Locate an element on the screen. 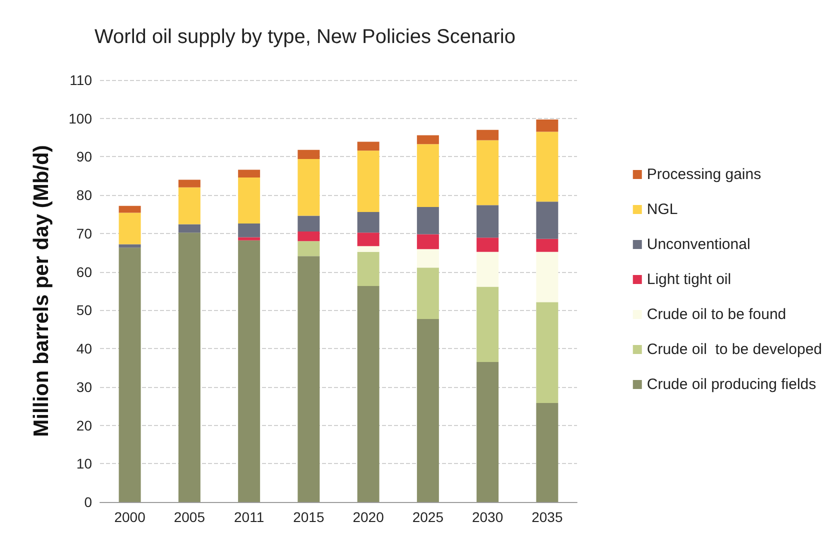 The width and height of the screenshot is (837, 559). x-tick-label: 2030 is located at coordinates (488, 517).